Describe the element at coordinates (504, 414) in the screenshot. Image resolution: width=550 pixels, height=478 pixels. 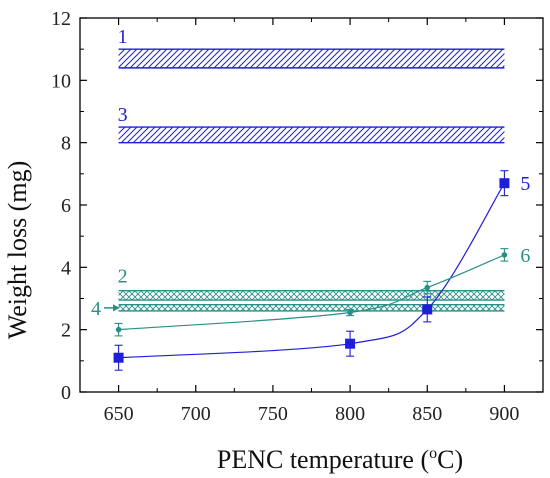
I see `x-tick-label-900: 900` at that location.